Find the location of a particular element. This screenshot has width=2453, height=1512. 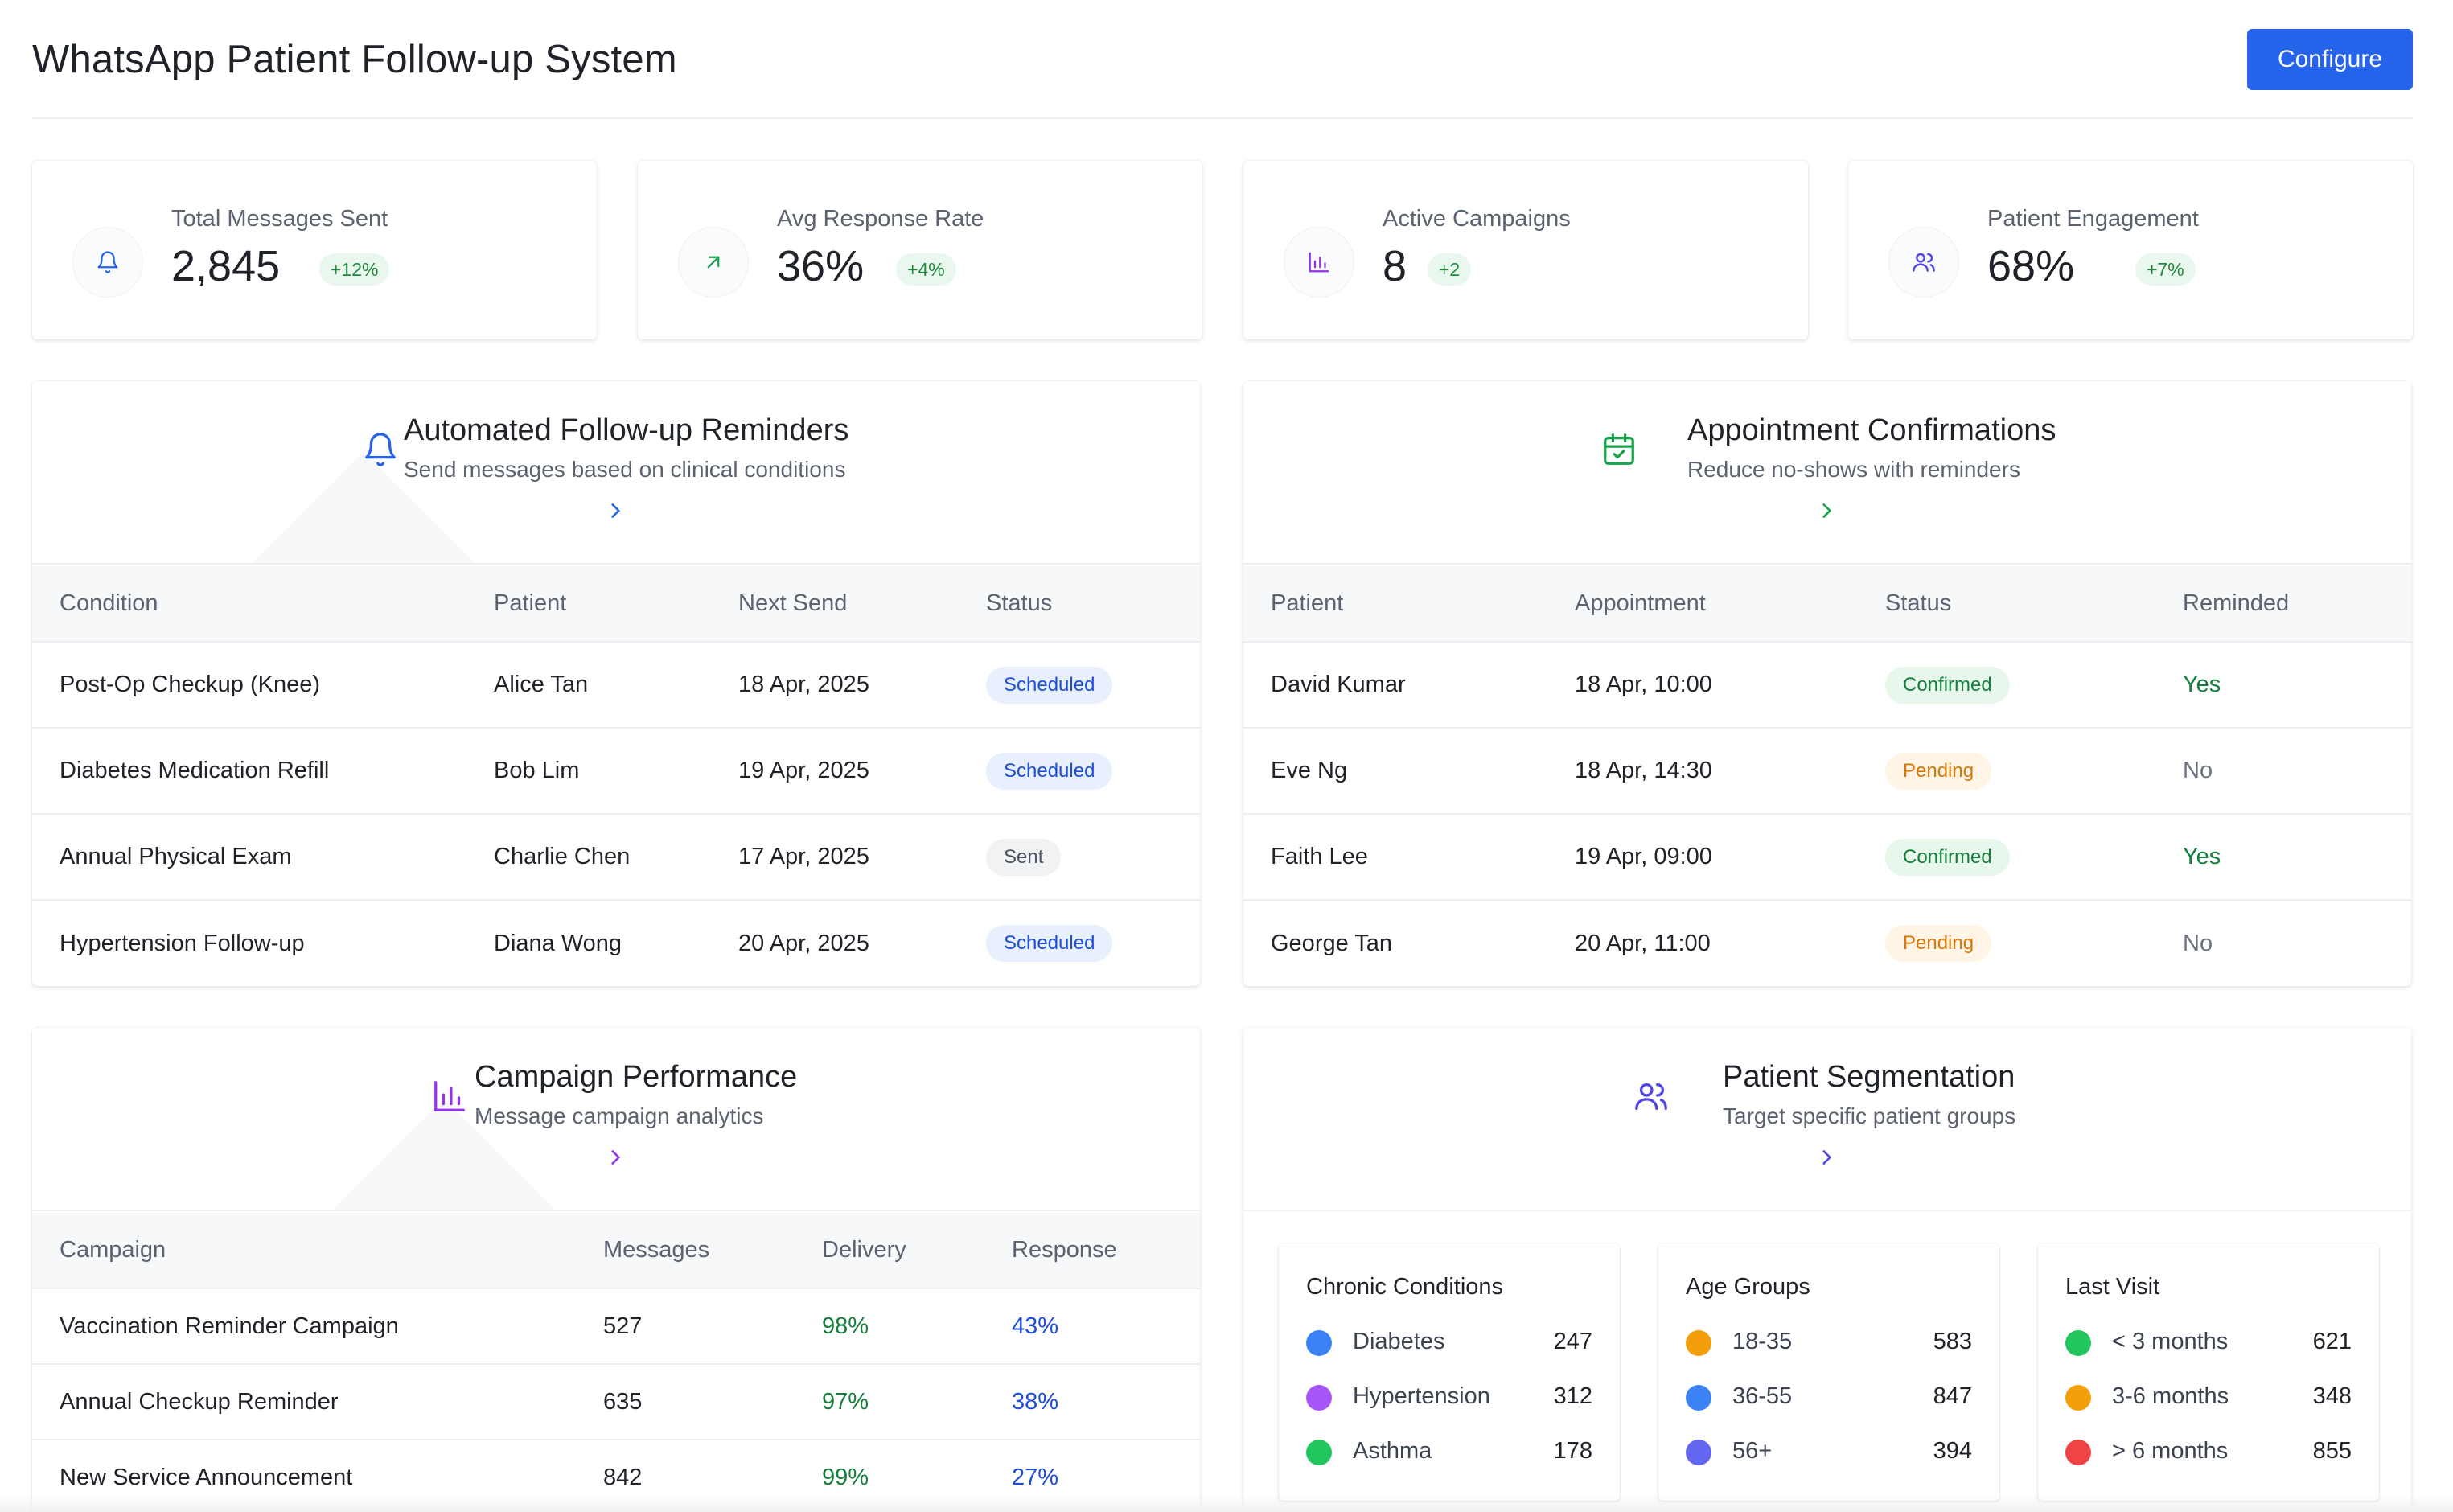

appointment-cell: 18 Apr, 14:30 is located at coordinates (1643, 771).